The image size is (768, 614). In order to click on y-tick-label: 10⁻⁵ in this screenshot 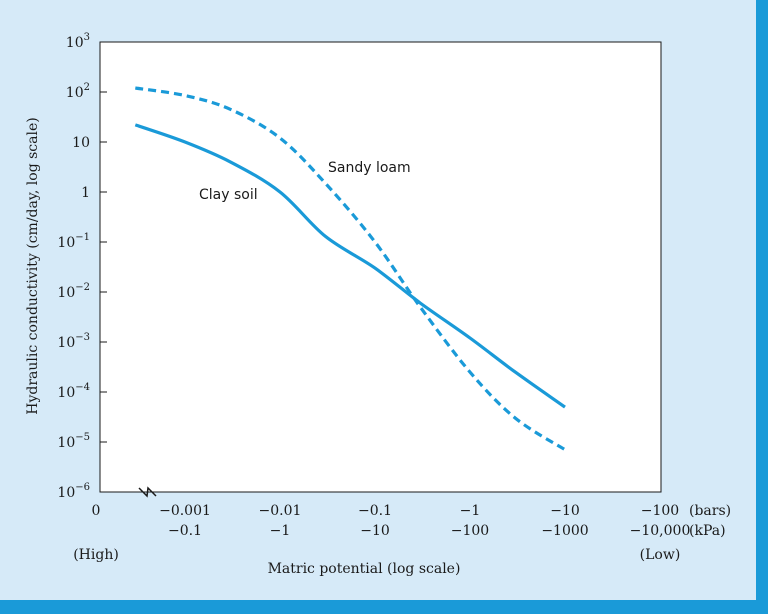, I will do `click(73, 441)`.